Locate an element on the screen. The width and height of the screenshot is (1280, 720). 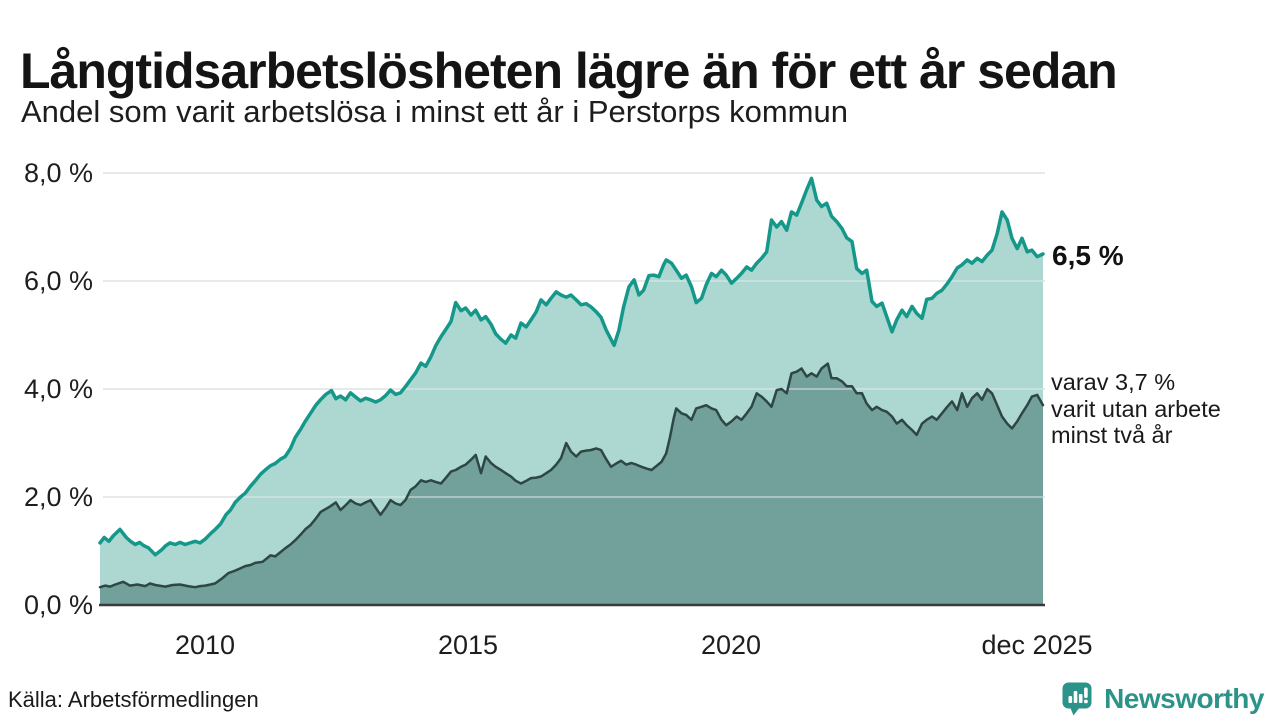
y-tick-0: 0,0 % is located at coordinates (58, 605).